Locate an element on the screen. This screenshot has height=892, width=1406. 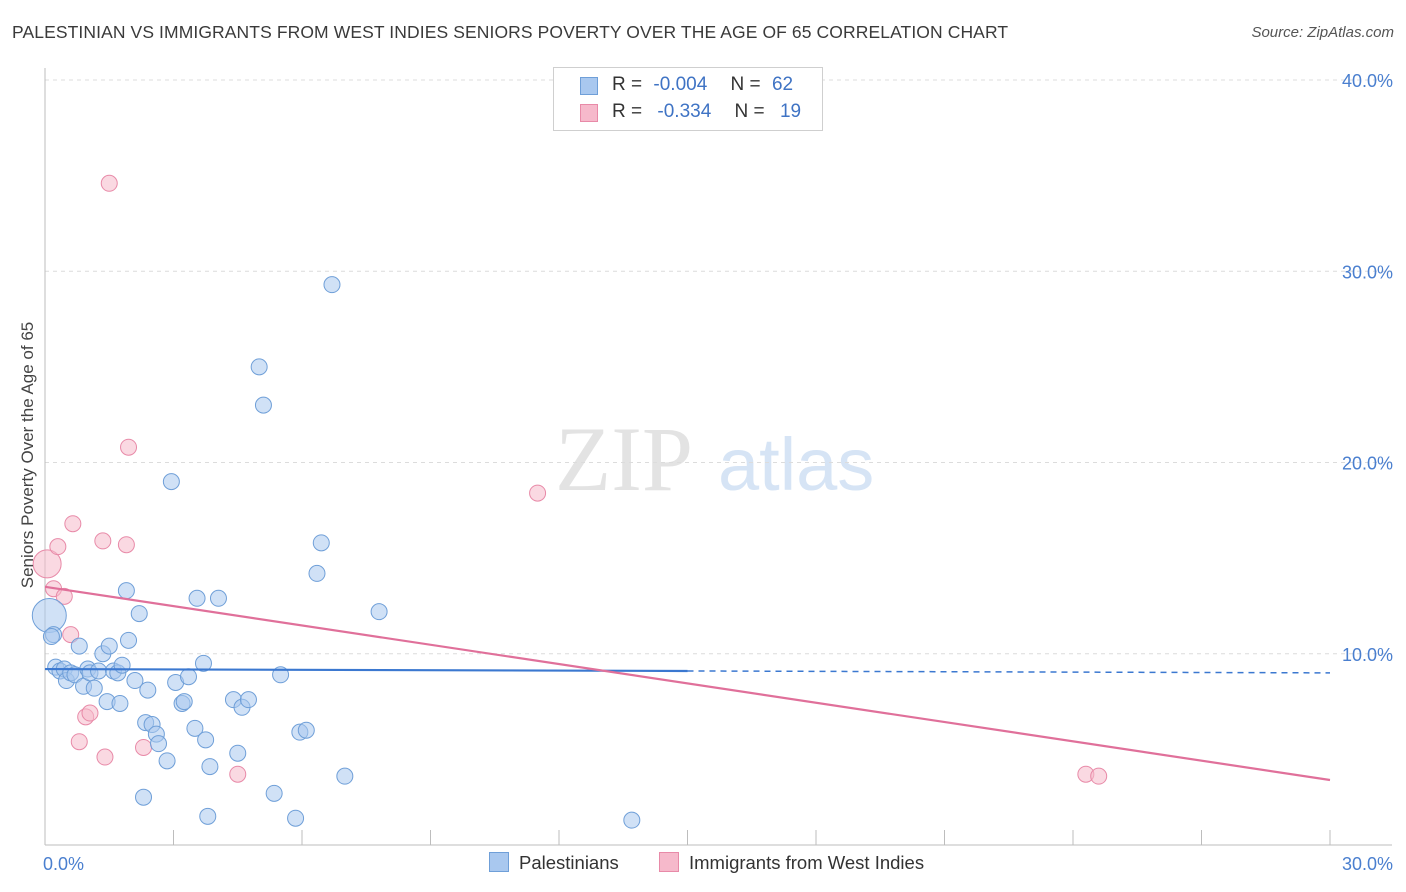
watermark-zip: ZIP is located at coordinates (624, 459).